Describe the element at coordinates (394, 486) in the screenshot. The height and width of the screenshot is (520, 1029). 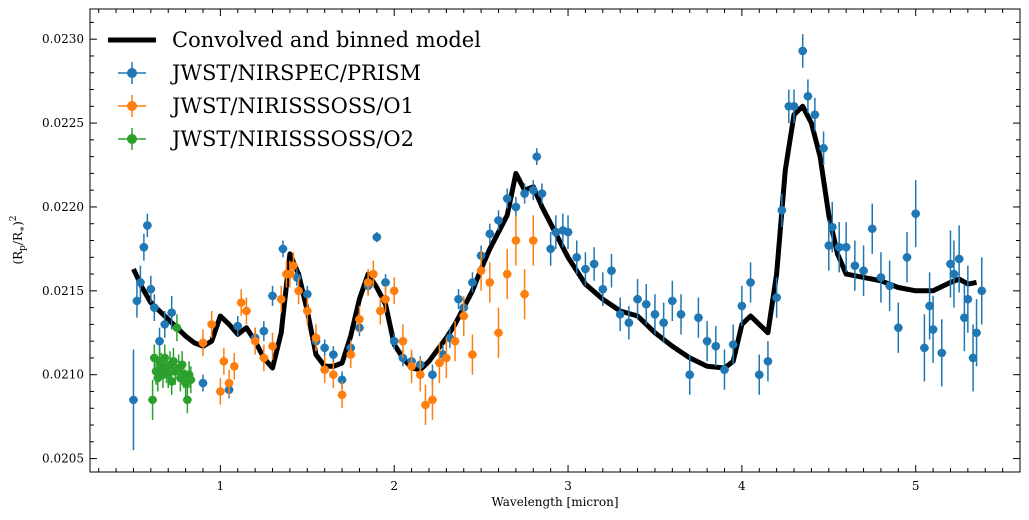
I see `x-tick-label: 2` at that location.